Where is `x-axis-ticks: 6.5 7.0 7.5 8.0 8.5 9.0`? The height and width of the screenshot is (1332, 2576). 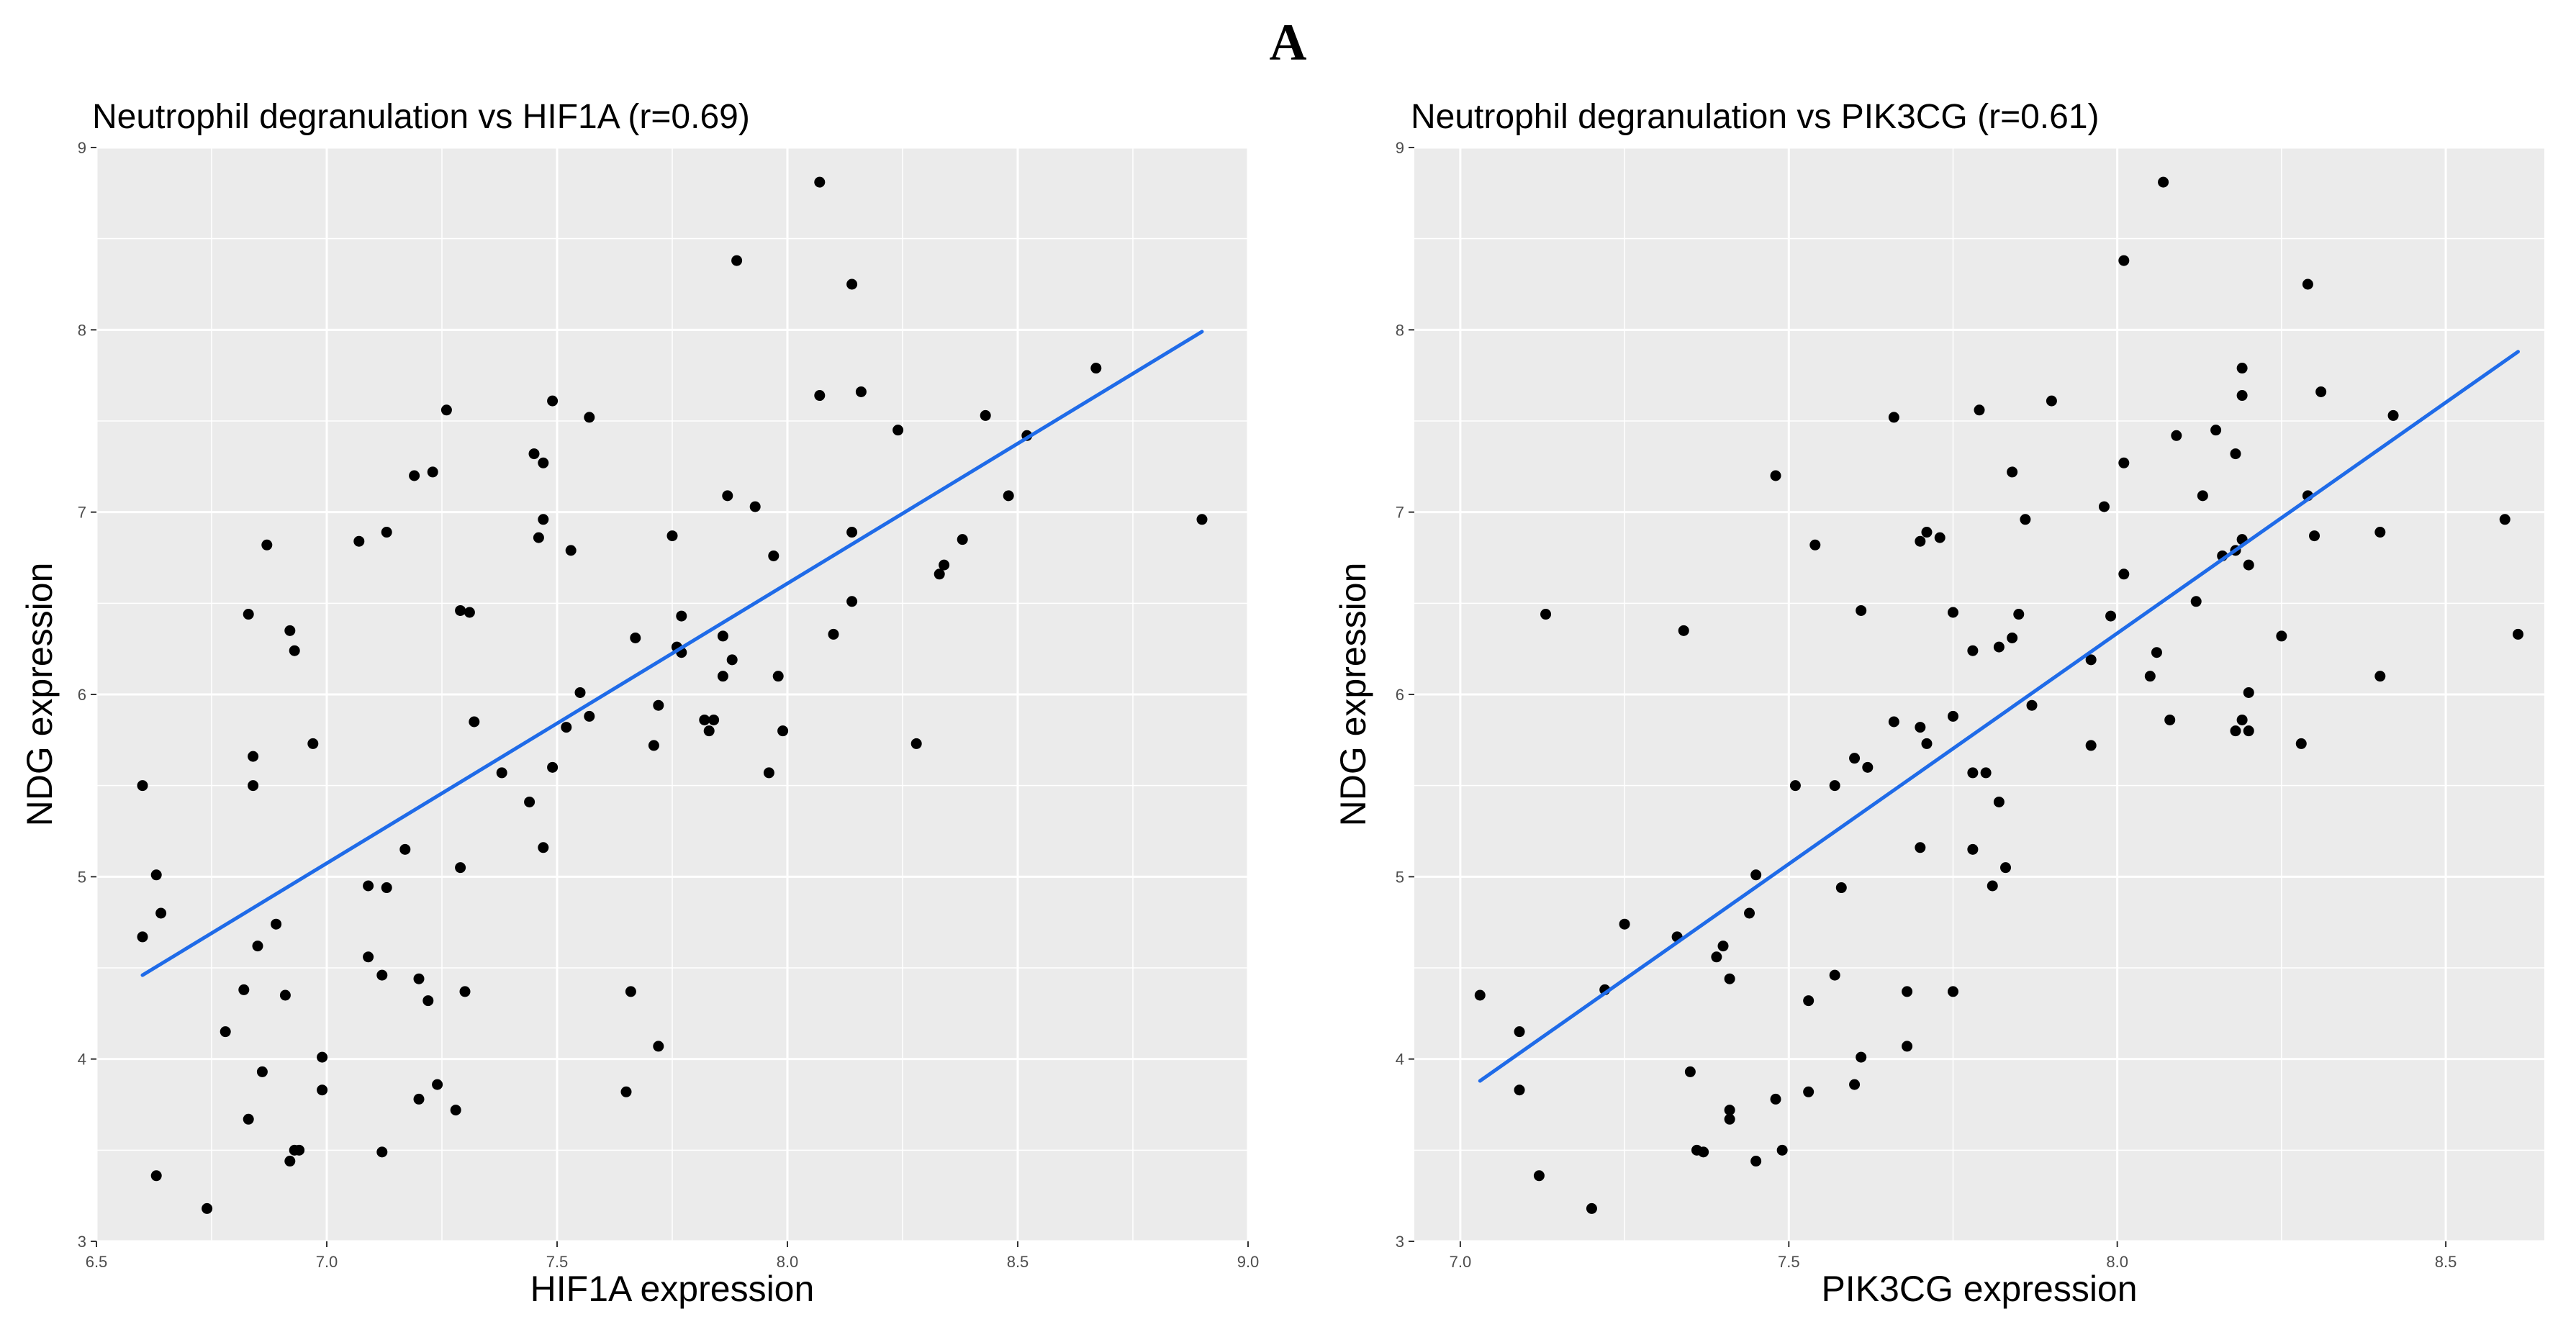
x-axis-ticks: 6.5 7.0 7.5 8.0 8.5 9.0 is located at coordinates (673, 1256).